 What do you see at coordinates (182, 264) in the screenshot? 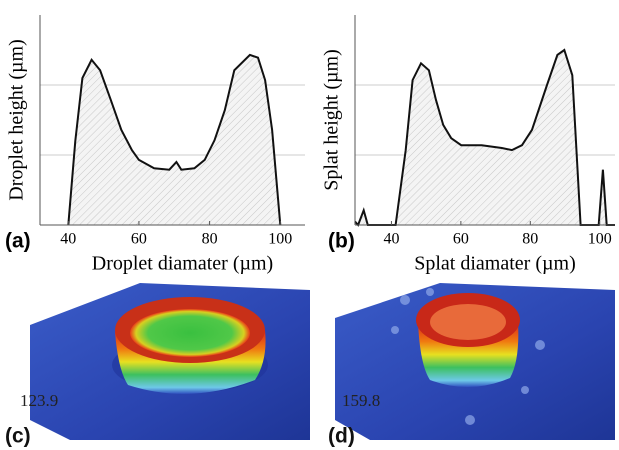
I see `x-axis-label: Droplet diamater (µm)` at bounding box center [182, 264].